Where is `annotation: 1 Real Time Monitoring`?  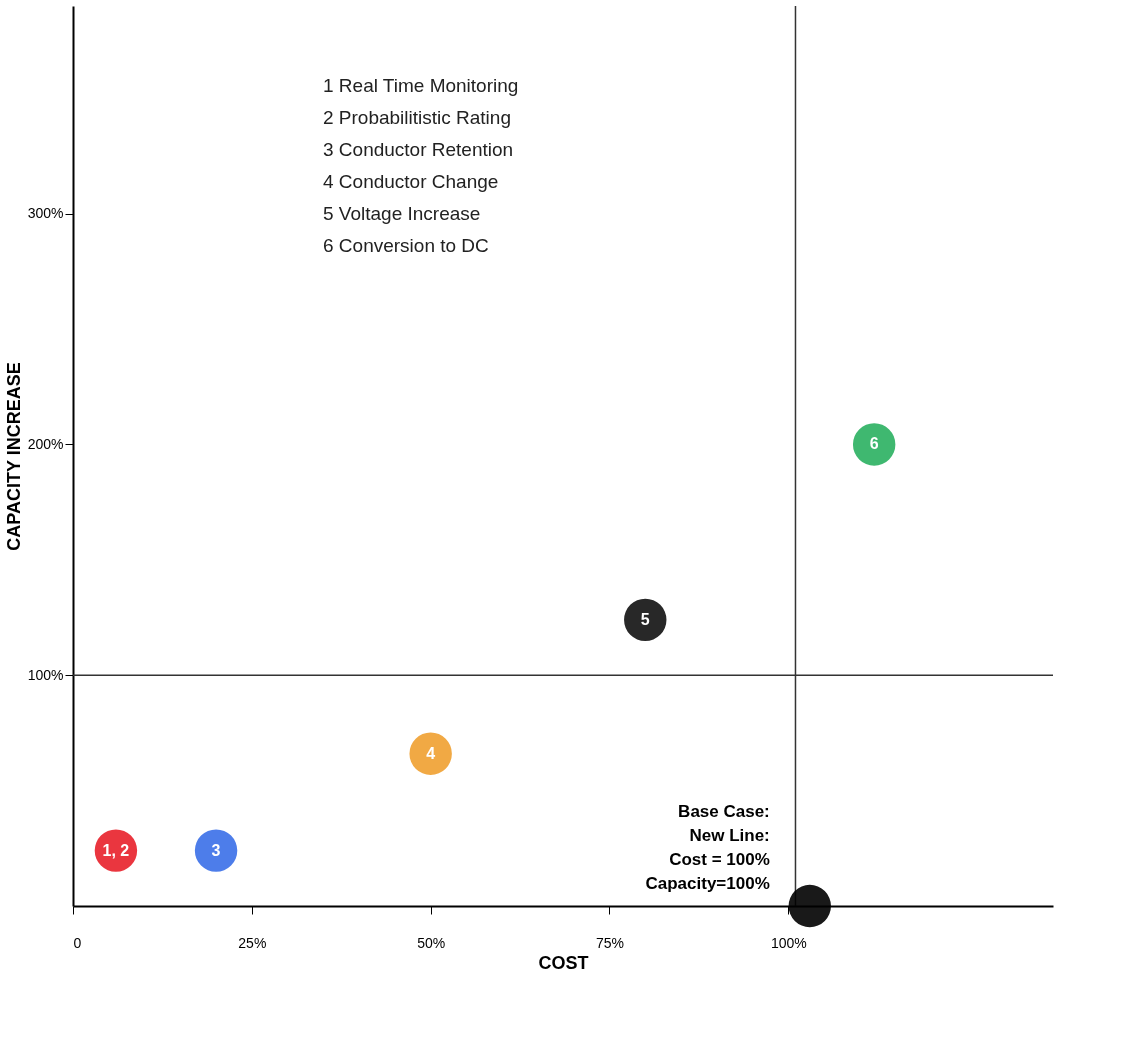 annotation: 1 Real Time Monitoring is located at coordinates (421, 85).